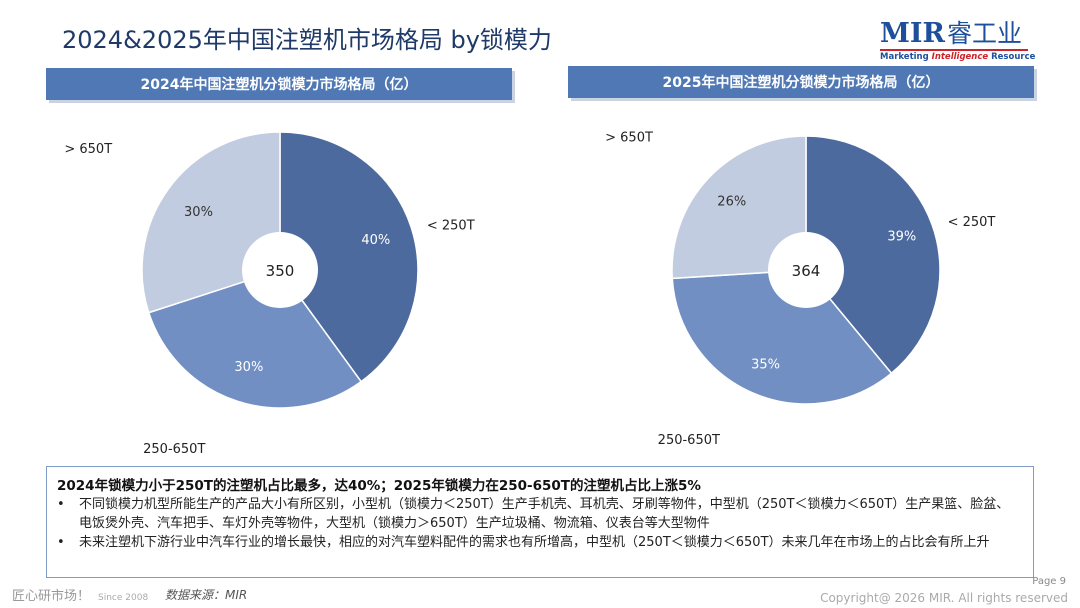  Describe the element at coordinates (984, 33) in the screenshot. I see `logo-cn-name: 睿工业` at that location.